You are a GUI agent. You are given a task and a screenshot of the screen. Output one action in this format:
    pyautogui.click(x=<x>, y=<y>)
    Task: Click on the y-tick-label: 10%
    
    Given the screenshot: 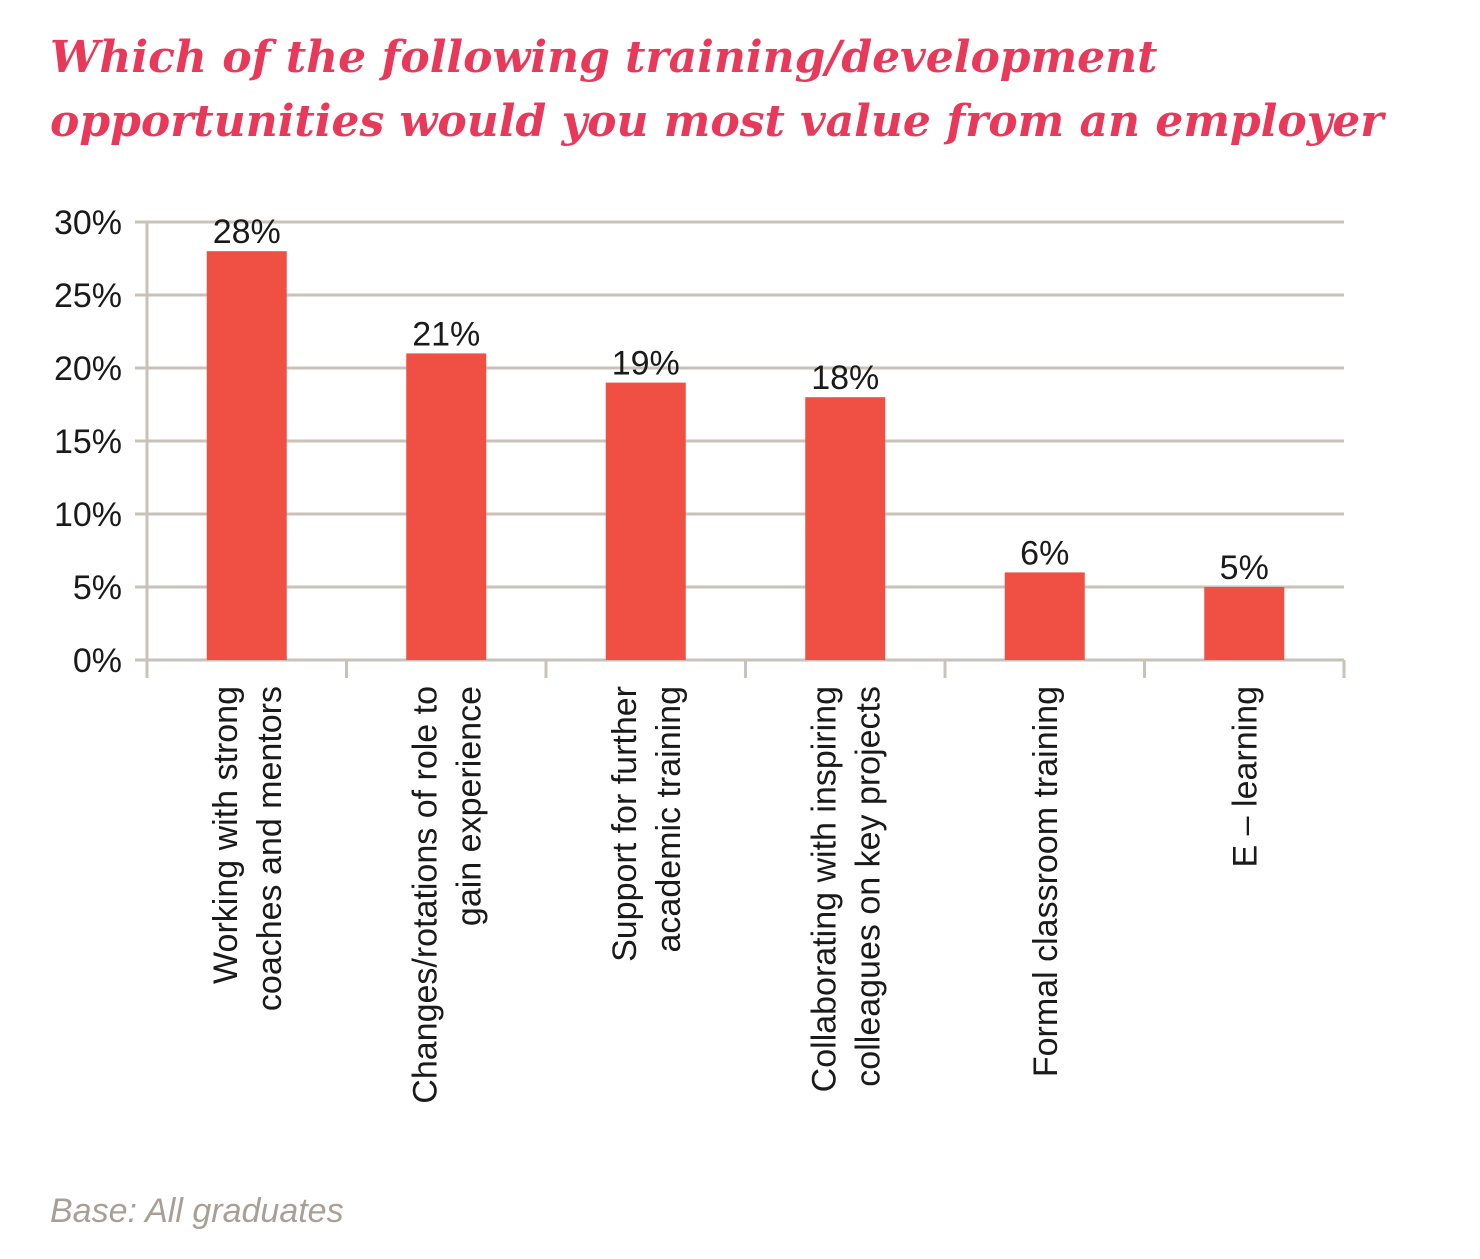 What is the action you would take?
    pyautogui.click(x=88, y=515)
    